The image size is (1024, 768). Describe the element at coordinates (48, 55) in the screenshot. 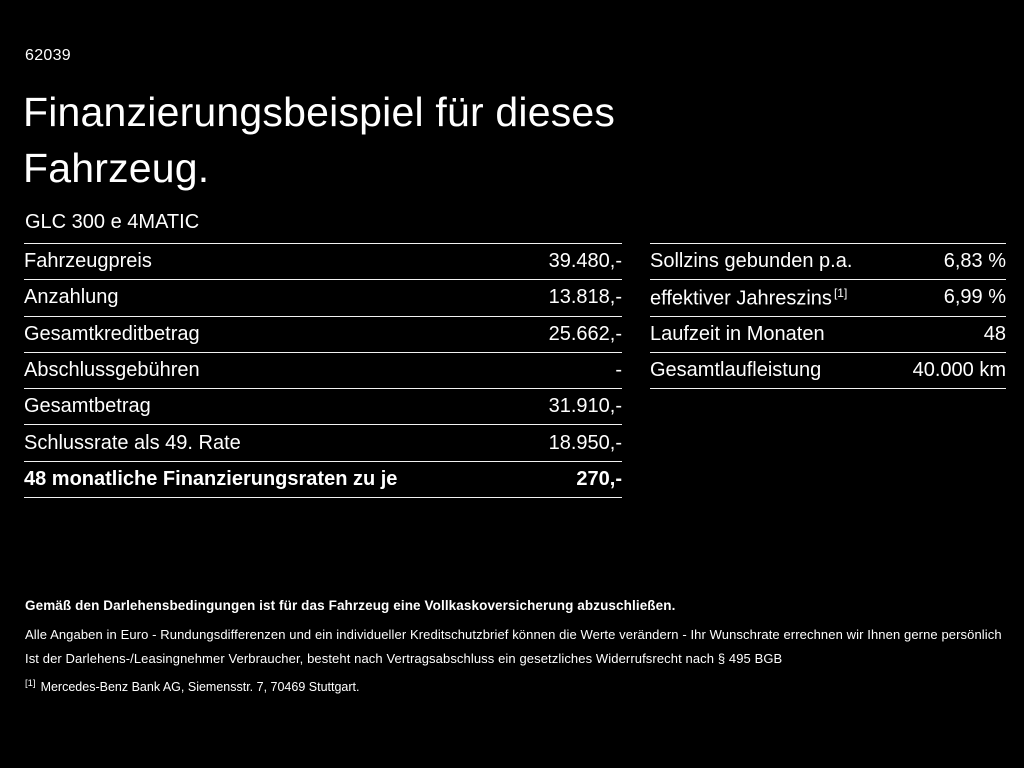

I see `document-id: 62039` at that location.